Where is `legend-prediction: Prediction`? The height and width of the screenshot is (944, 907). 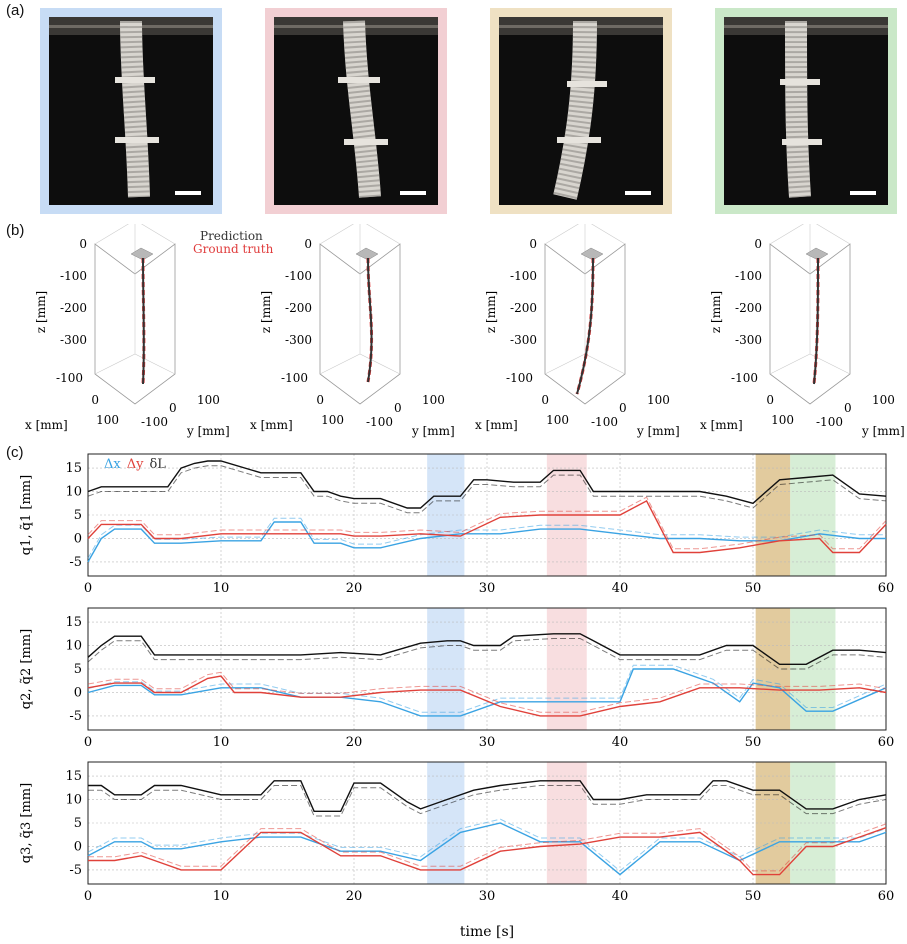 legend-prediction: Prediction is located at coordinates (231, 236).